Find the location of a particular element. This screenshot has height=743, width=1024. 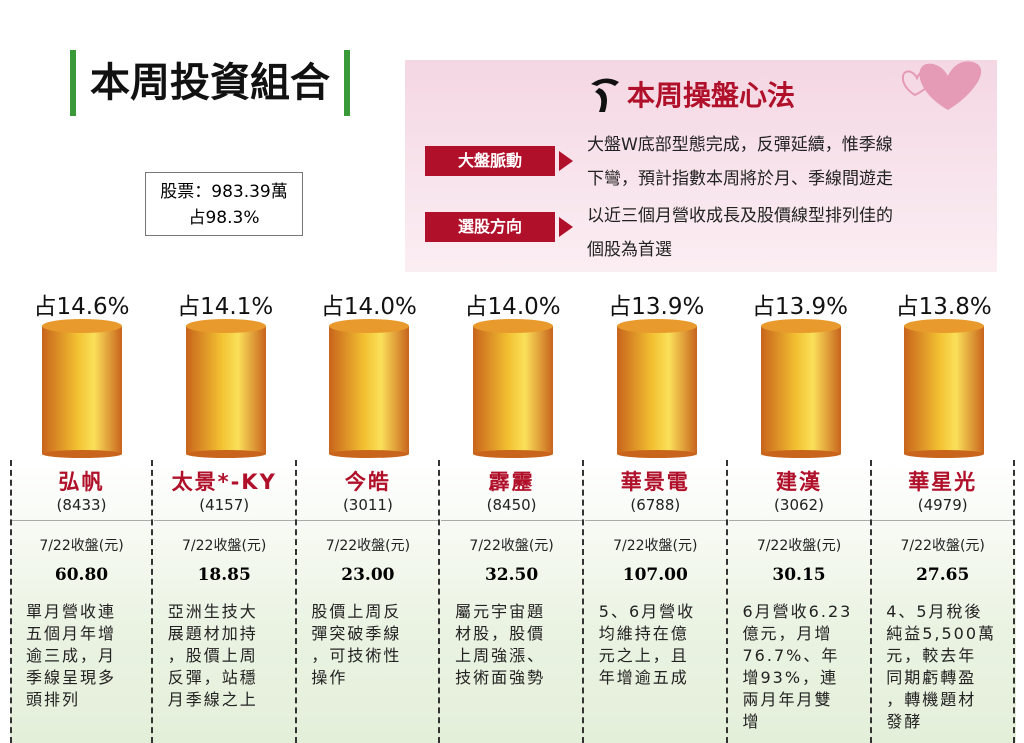

note-line: 操作 is located at coordinates (329, 677).